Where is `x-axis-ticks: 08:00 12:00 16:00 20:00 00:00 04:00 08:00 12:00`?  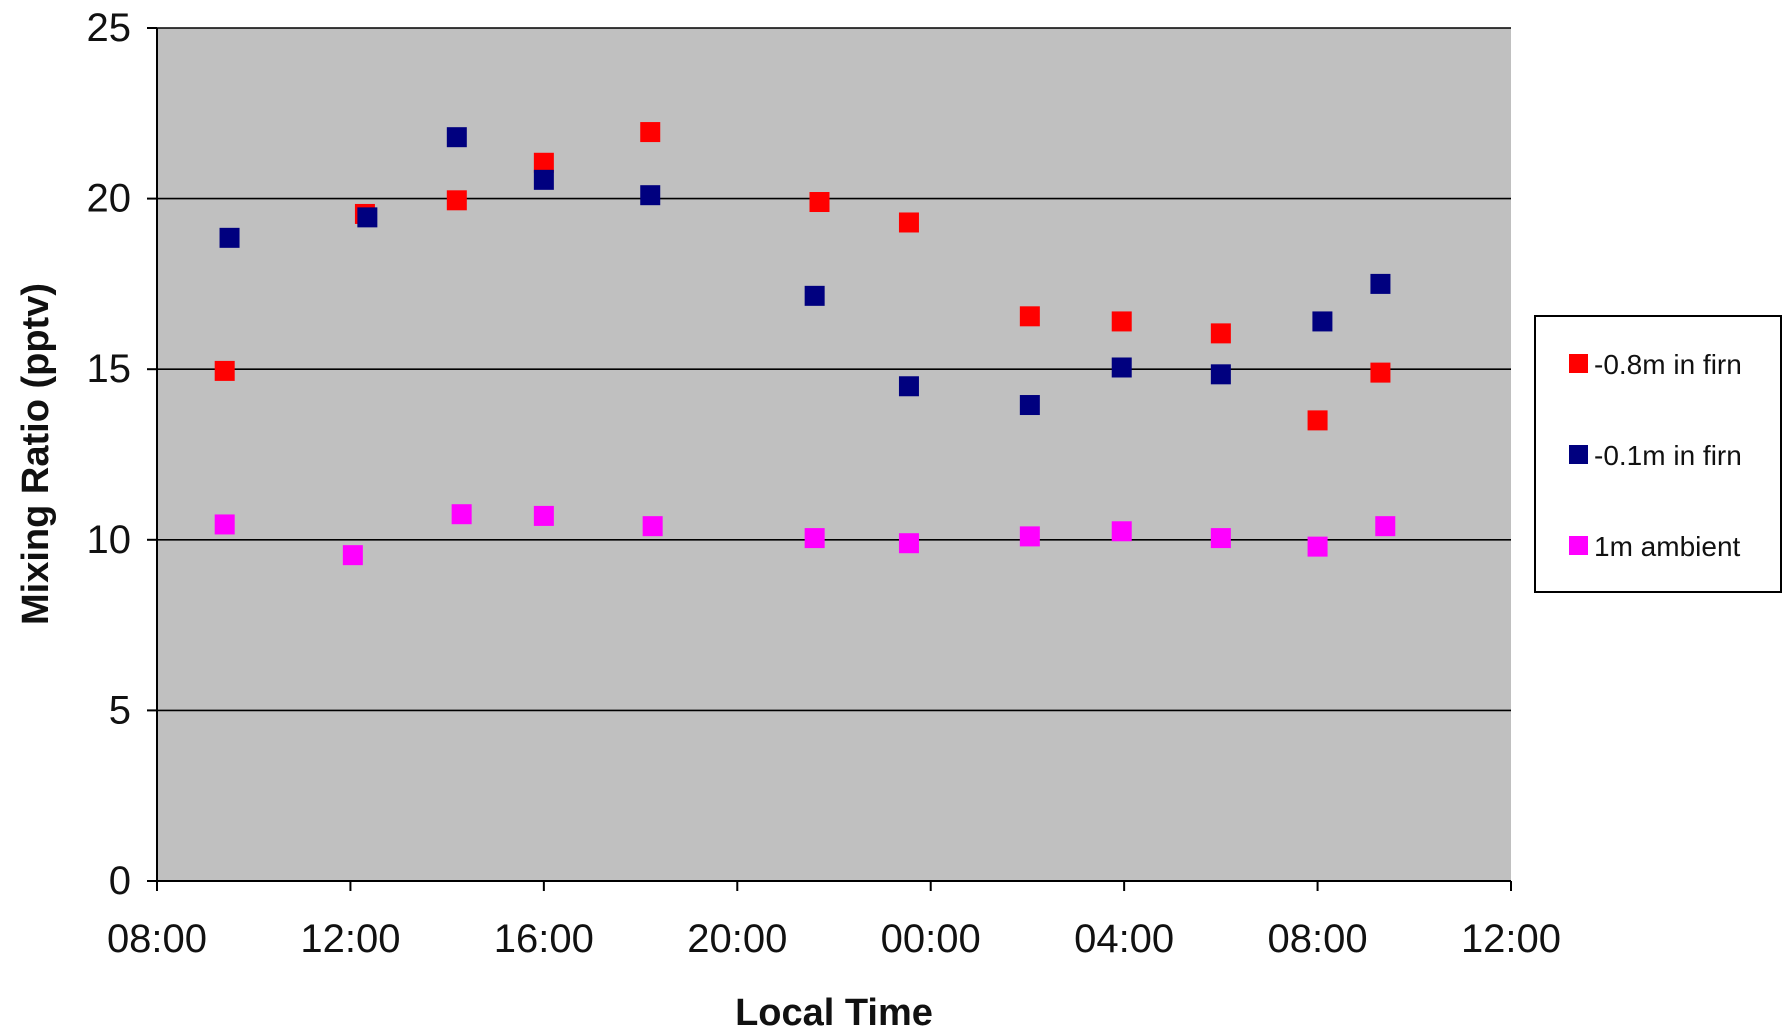 x-axis-ticks: 08:00 12:00 16:00 20:00 00:00 04:00 08:00 12:00 is located at coordinates (834, 921).